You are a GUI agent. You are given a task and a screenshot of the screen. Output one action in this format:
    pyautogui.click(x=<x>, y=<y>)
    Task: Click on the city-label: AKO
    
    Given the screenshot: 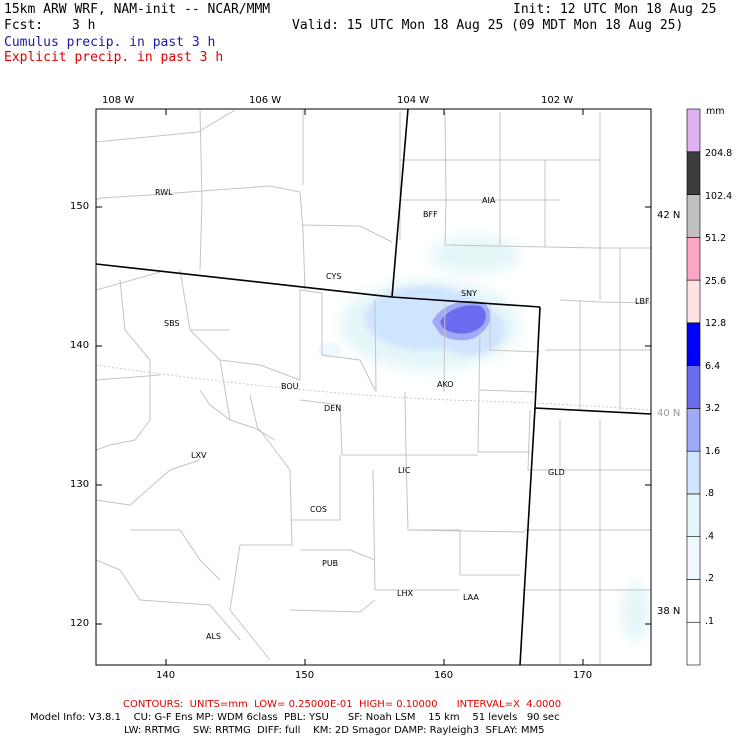 What is the action you would take?
    pyautogui.click(x=445, y=384)
    